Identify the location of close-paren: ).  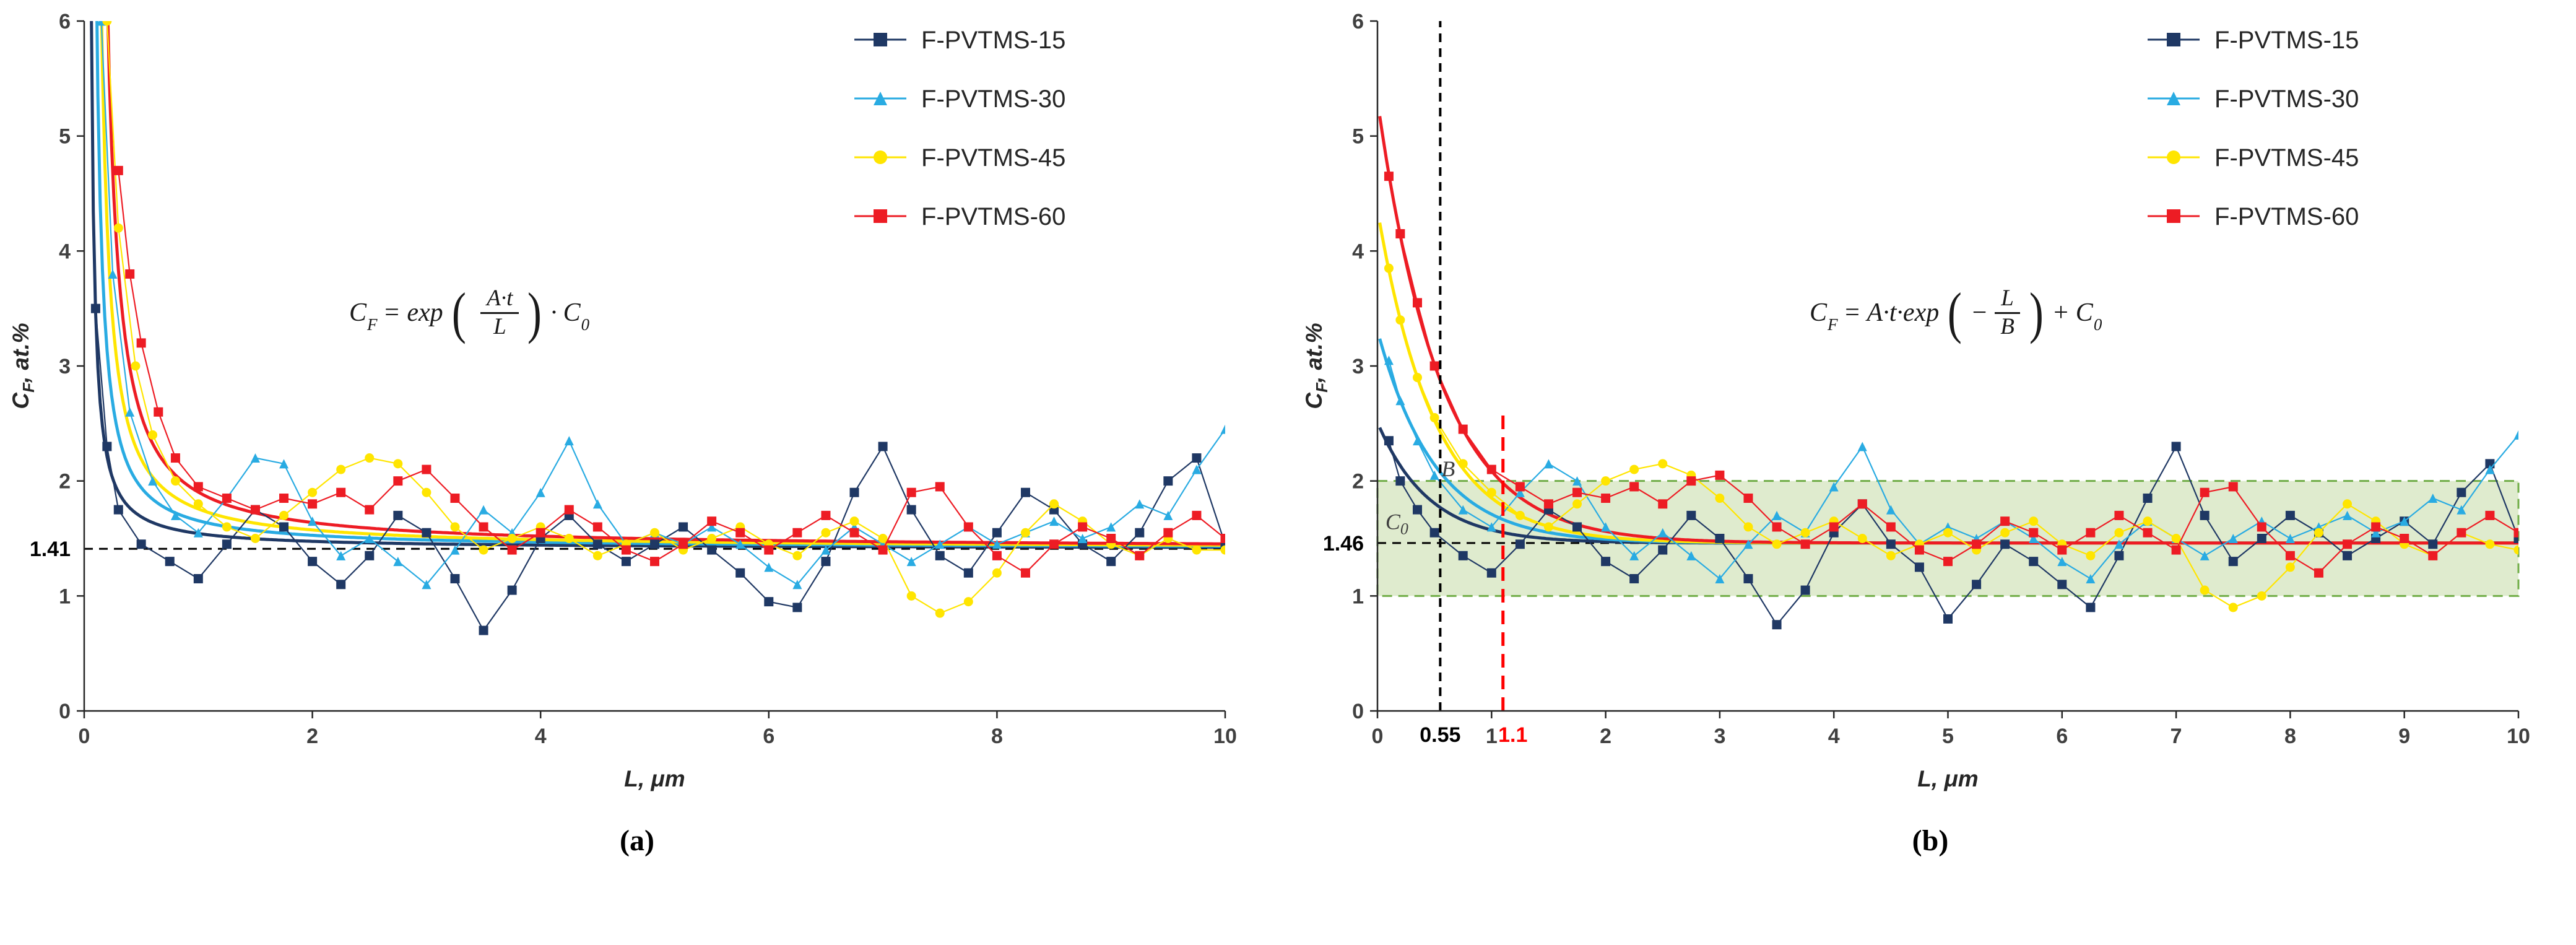
(2036, 312).